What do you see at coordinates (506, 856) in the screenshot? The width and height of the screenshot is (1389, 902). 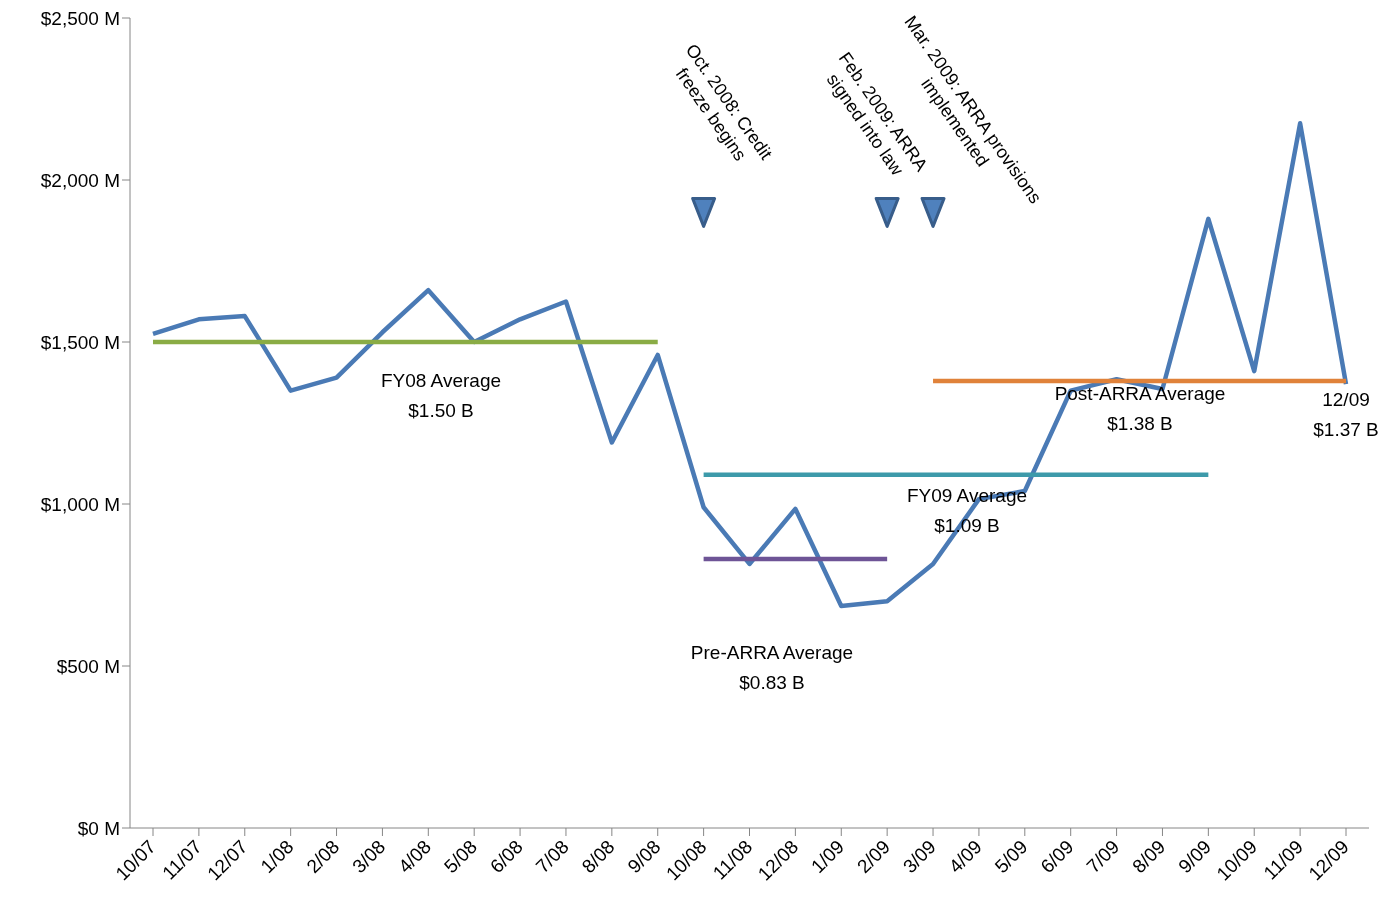 I see `x-tick-label: 6/08` at bounding box center [506, 856].